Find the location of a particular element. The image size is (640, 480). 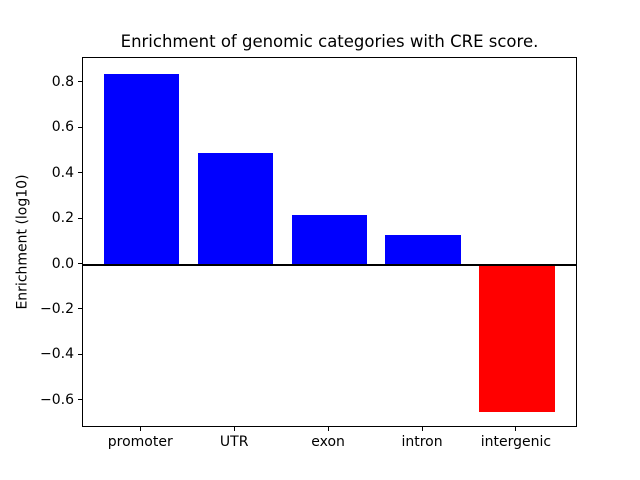

bar-intron is located at coordinates (423, 250).